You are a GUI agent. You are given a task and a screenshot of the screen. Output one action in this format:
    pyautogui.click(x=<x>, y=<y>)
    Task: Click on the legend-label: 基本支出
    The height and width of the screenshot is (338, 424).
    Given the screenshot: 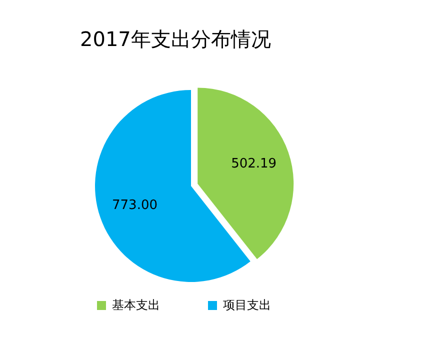 What is the action you would take?
    pyautogui.click(x=136, y=305)
    